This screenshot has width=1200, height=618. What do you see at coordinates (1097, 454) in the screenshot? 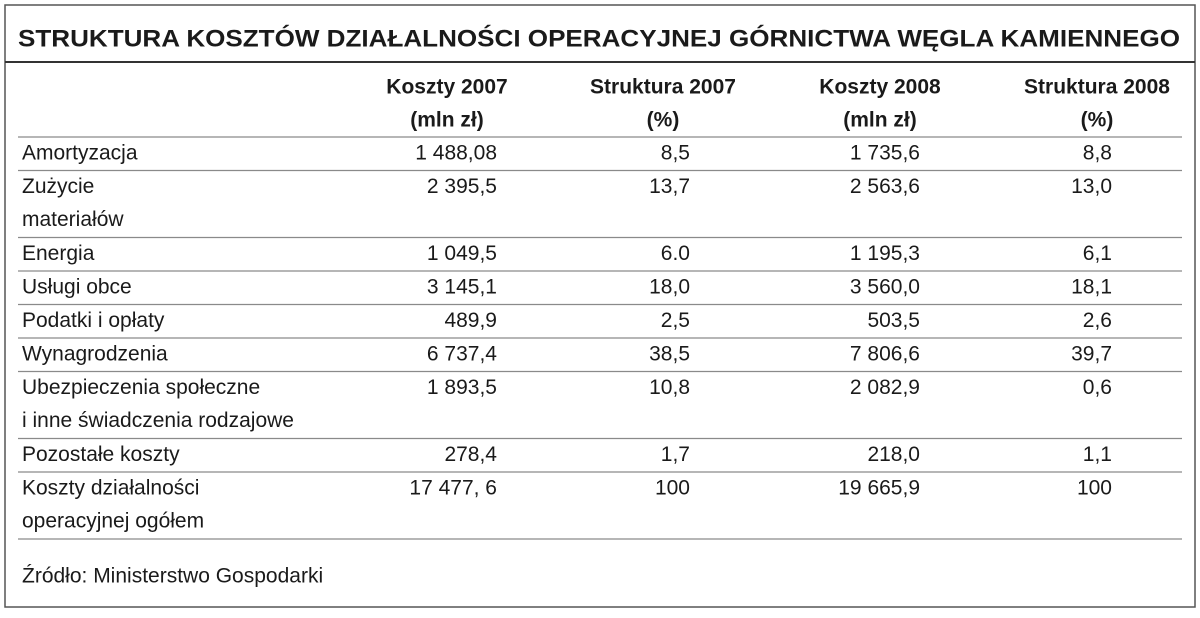
I see `cell: 1,1` at bounding box center [1097, 454].